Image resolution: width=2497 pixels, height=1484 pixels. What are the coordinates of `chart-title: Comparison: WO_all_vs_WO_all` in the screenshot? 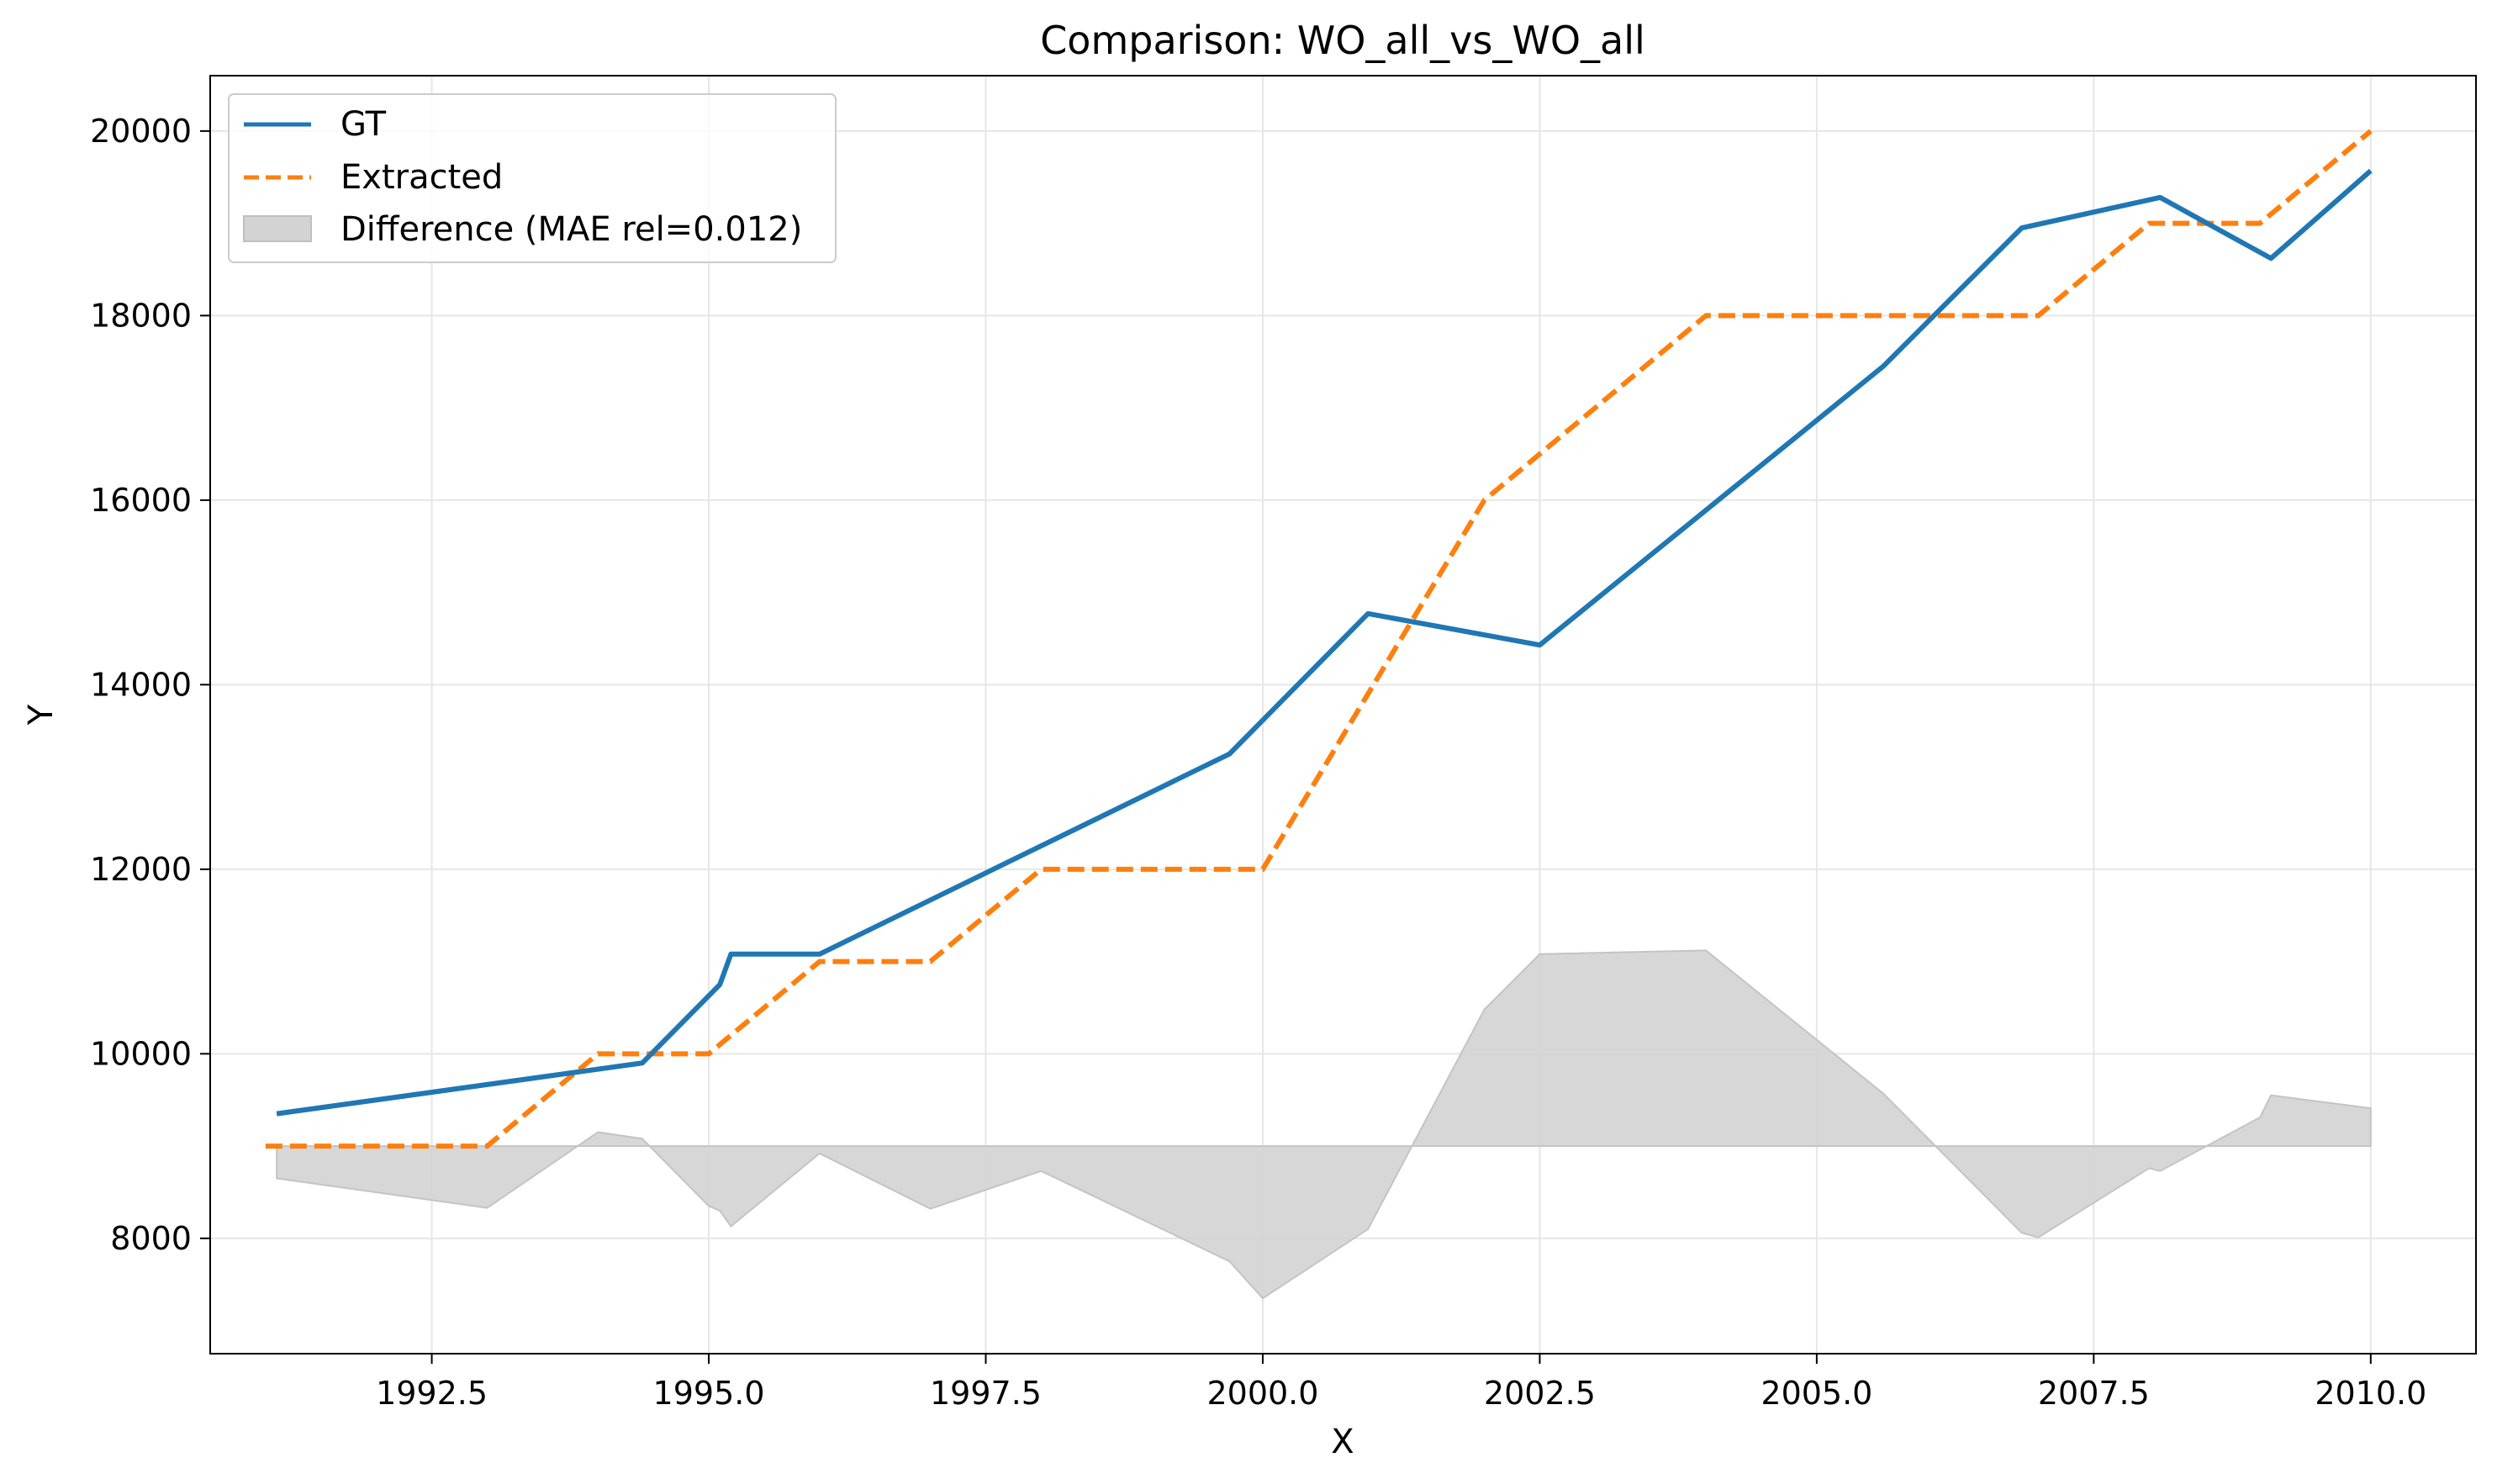 It's located at (1342, 40).